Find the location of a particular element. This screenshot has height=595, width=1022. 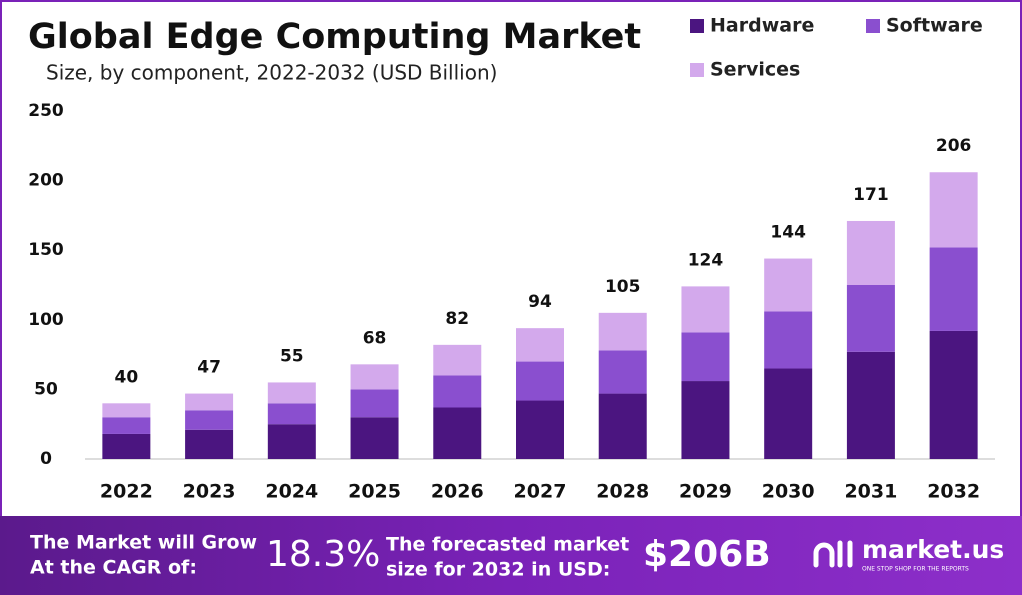

total-label: 47 is located at coordinates (209, 368).